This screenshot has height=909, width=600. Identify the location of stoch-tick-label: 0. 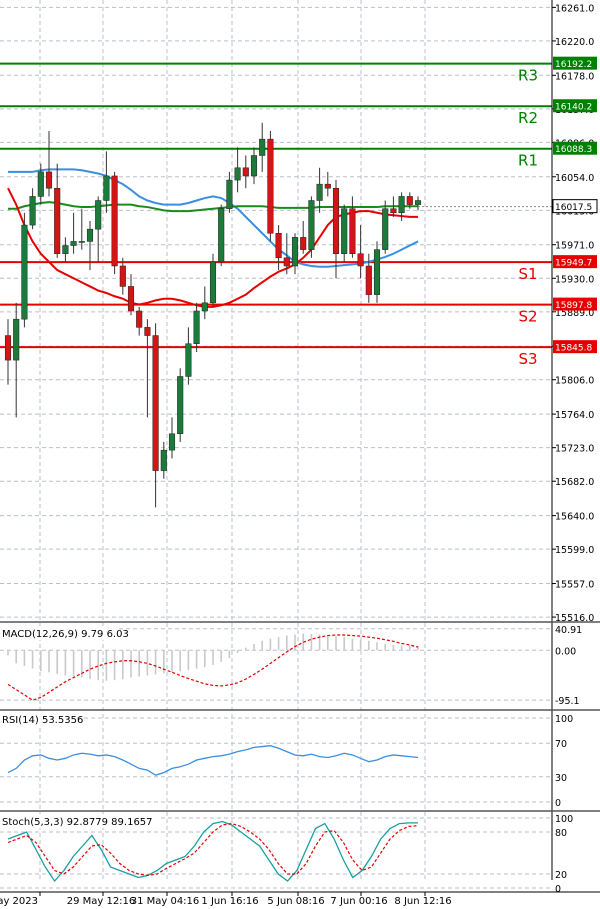
(558, 889).